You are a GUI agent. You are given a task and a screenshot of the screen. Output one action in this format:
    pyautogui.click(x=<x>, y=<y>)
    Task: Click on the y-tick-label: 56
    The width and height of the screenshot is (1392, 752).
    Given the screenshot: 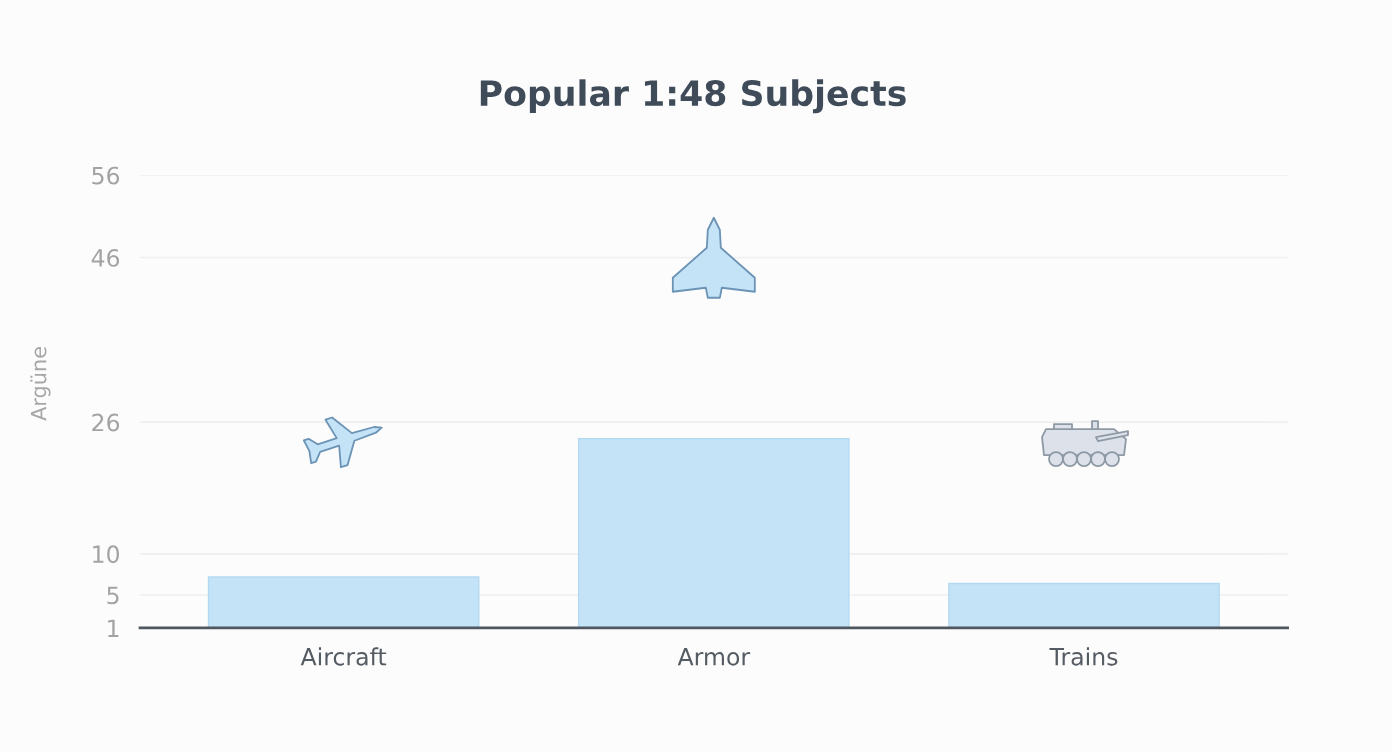 What is the action you would take?
    pyautogui.click(x=106, y=175)
    